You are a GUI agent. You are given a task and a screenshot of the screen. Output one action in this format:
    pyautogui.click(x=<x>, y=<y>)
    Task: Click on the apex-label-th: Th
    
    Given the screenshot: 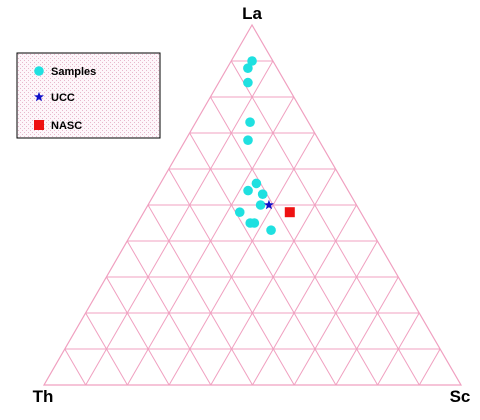 What is the action you would take?
    pyautogui.click(x=43, y=396)
    